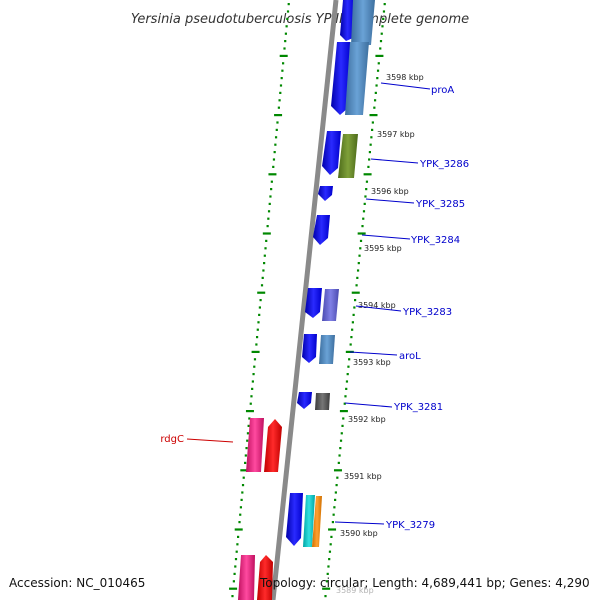 This screenshot has height=600, width=600. I want to click on tick-label: 3592 kbp, so click(367, 419).